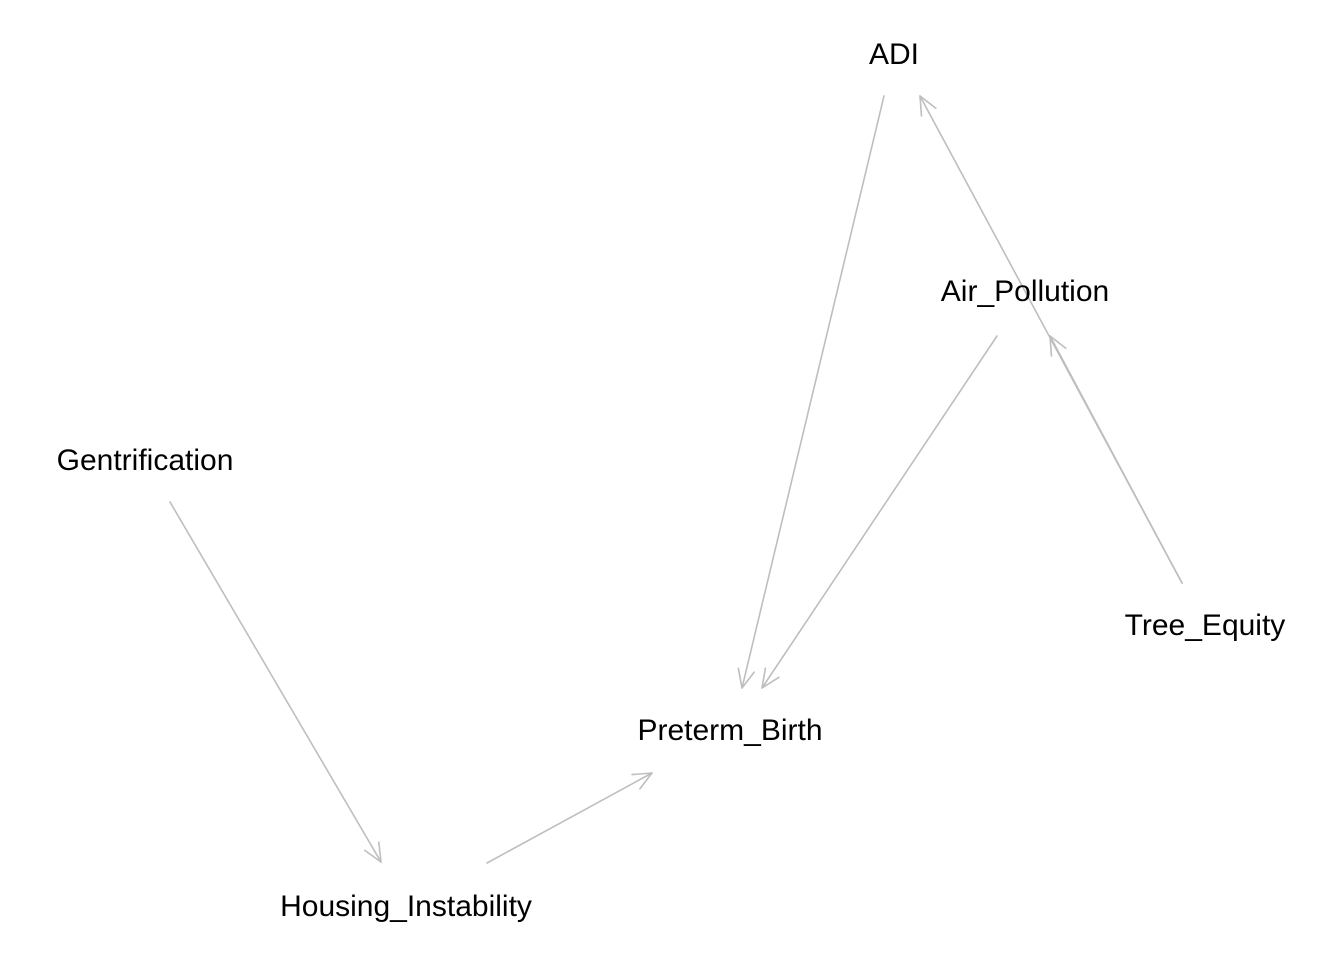  What do you see at coordinates (406, 906) in the screenshot?
I see `node-housing-instability: Housing_Instability` at bounding box center [406, 906].